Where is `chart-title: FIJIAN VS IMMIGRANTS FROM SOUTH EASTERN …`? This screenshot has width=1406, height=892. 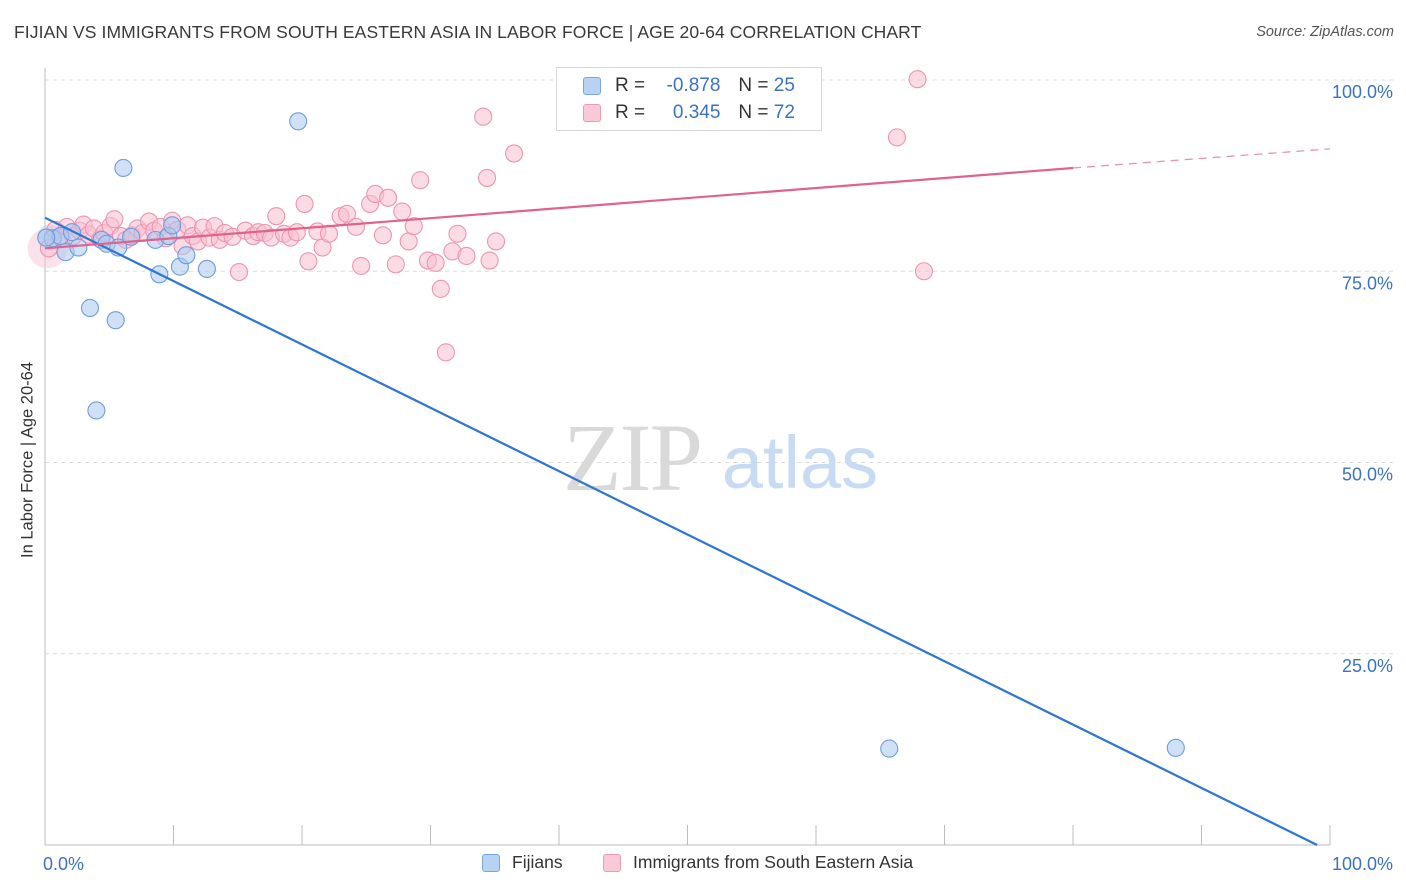
chart-title: FIJIAN VS IMMIGRANTS FROM SOUTH EASTERN … is located at coordinates (468, 32).